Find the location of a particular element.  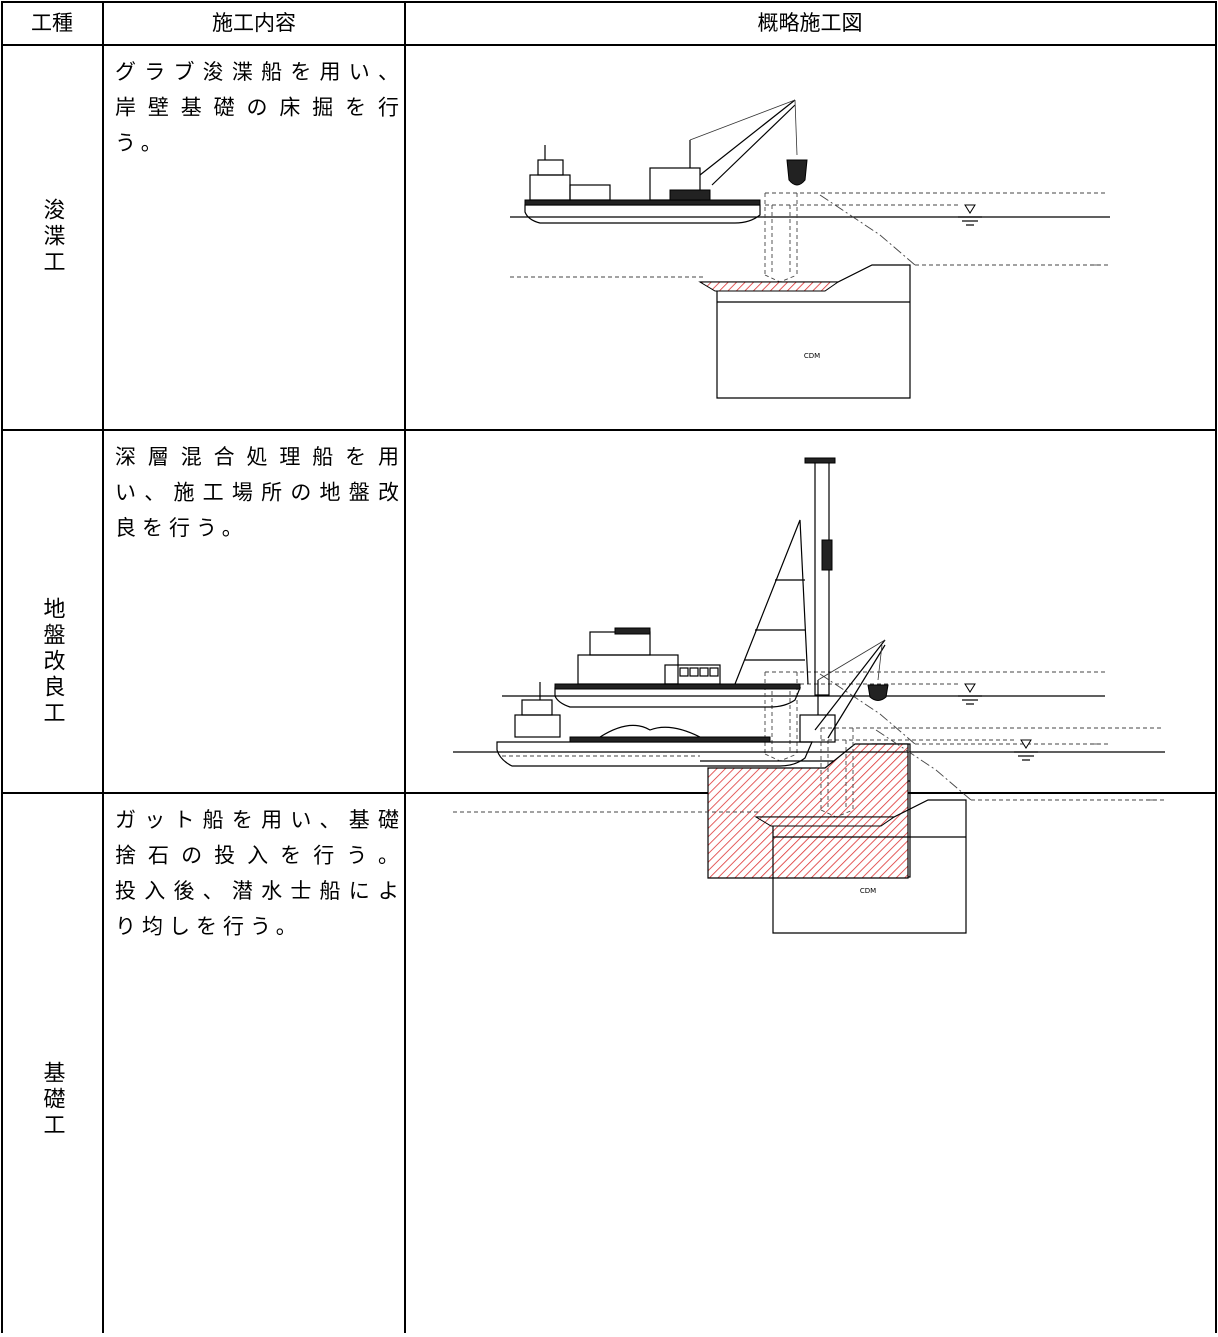

description-line: ガット船を用い、基礎 is located at coordinates (257, 820).